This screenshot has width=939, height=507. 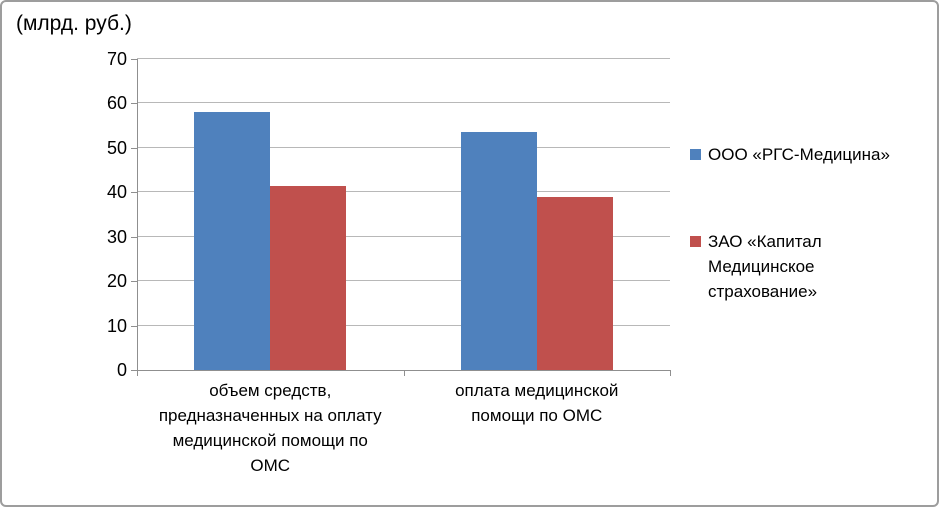 What do you see at coordinates (74, 23) in the screenshot?
I see `chart-unit-title: (млрд. руб.)` at bounding box center [74, 23].